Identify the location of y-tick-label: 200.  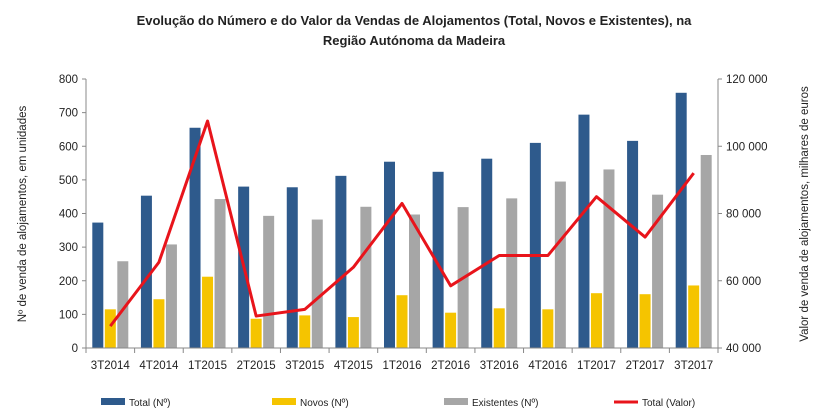
(68, 282).